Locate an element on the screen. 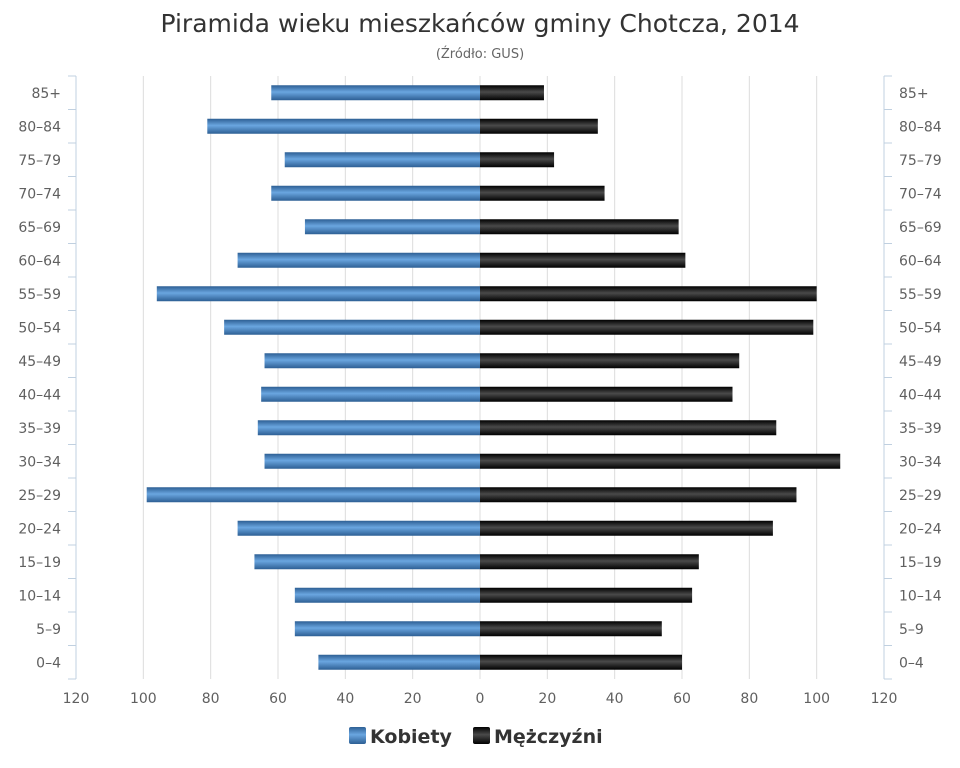 The height and width of the screenshot is (768, 960). category-label-left: 85+ is located at coordinates (46, 94).